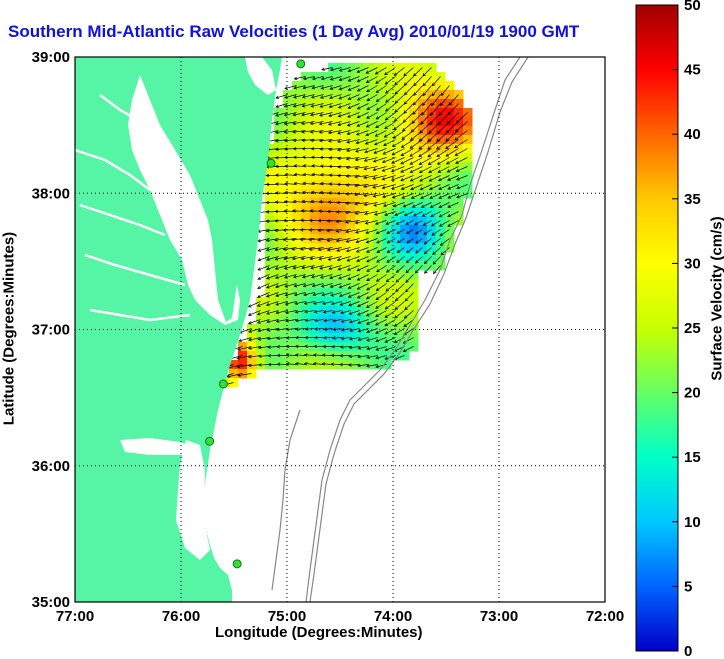 This screenshot has height=659, width=724. I want to click on colorbar-tick: 15, so click(692, 457).